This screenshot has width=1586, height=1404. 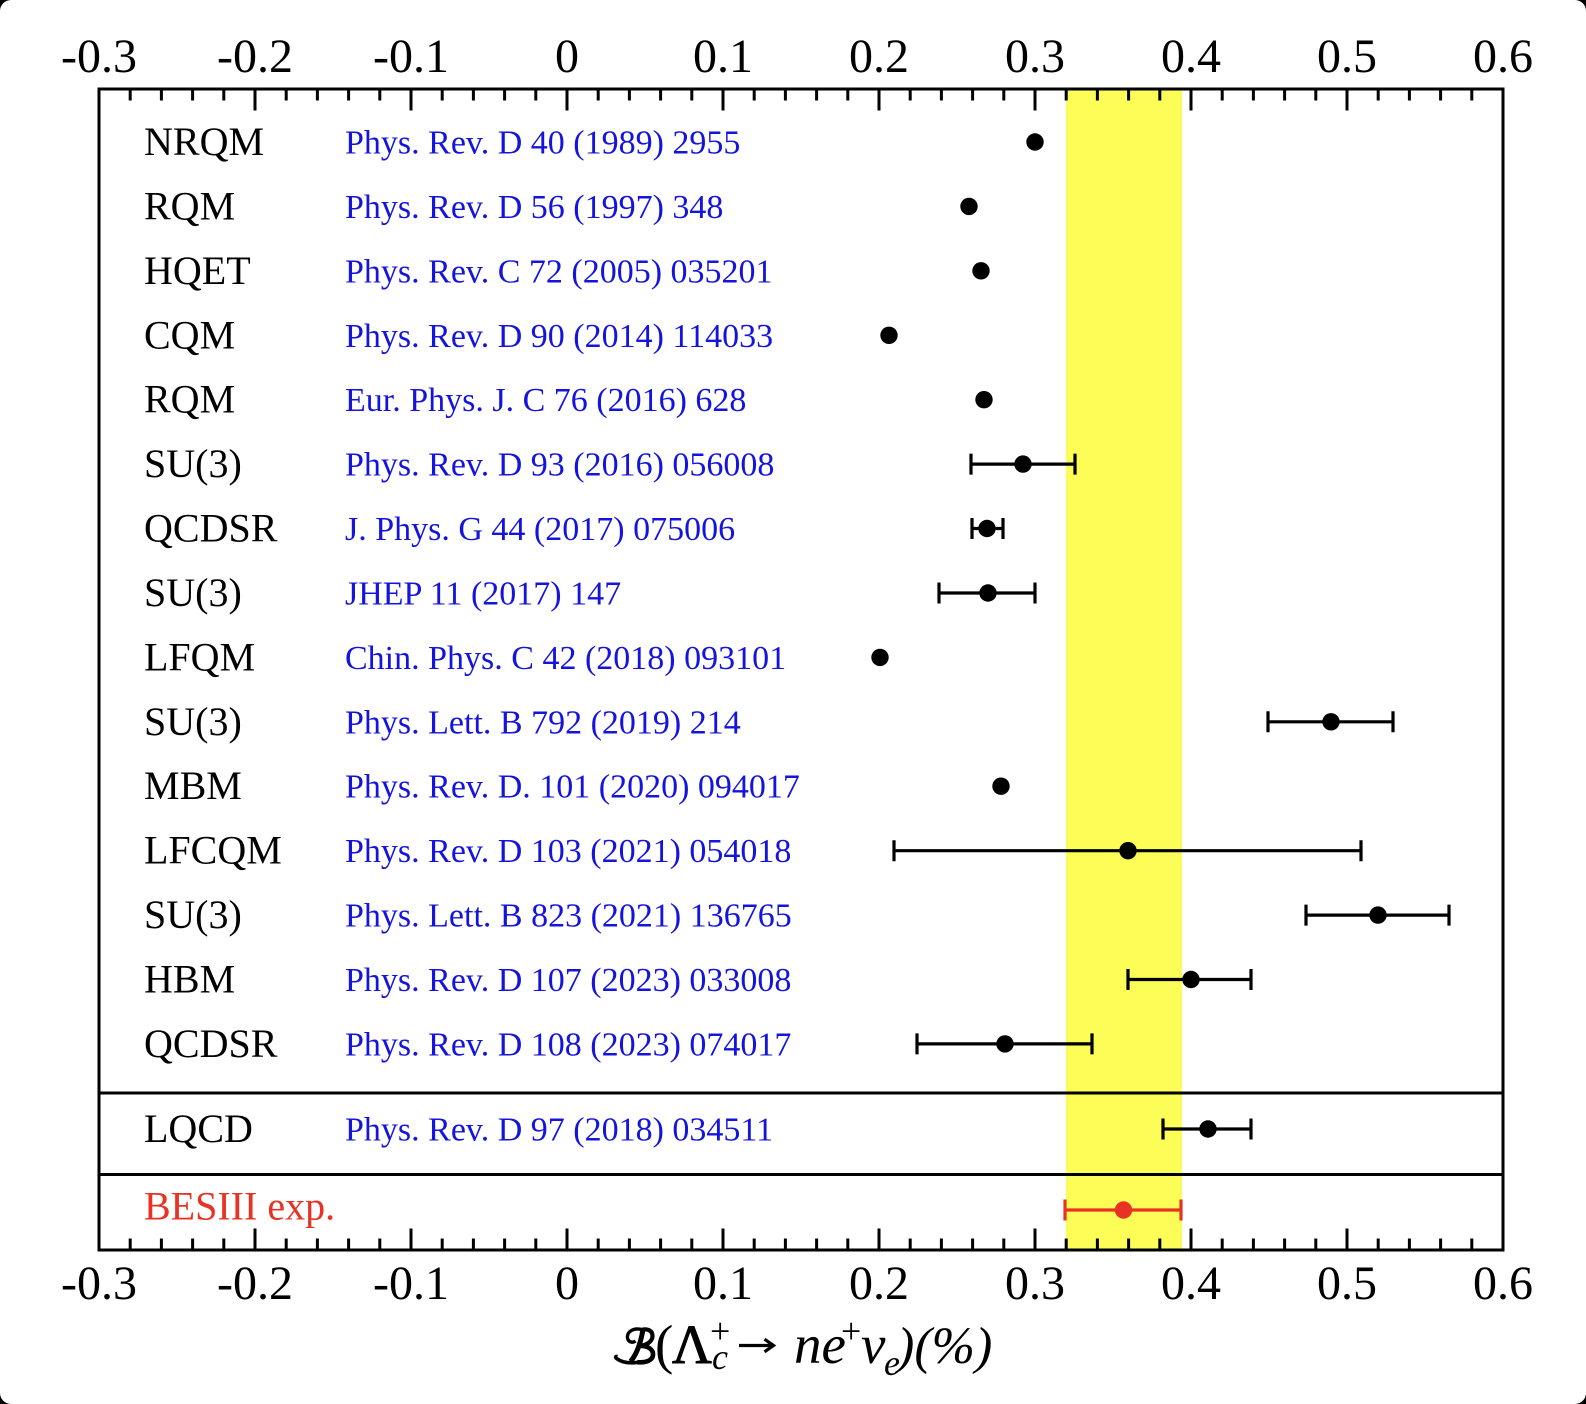 I want to click on svg-text:Phys. Lett. B 823 (2021) 13676: Phys. Lett. B 823 (2021) 136765, so click(x=568, y=916).